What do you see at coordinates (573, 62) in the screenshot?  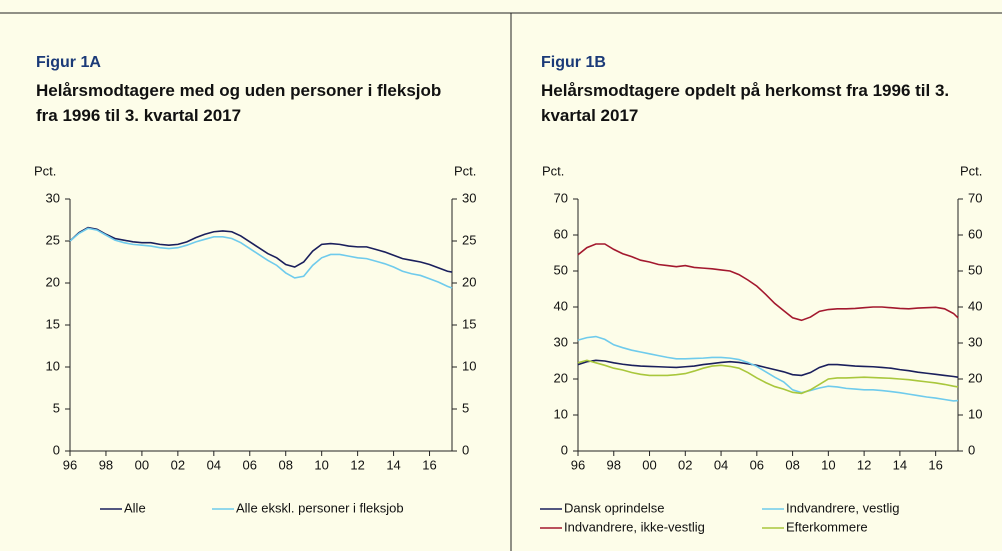 I see `figure-label: Figur 1B` at bounding box center [573, 62].